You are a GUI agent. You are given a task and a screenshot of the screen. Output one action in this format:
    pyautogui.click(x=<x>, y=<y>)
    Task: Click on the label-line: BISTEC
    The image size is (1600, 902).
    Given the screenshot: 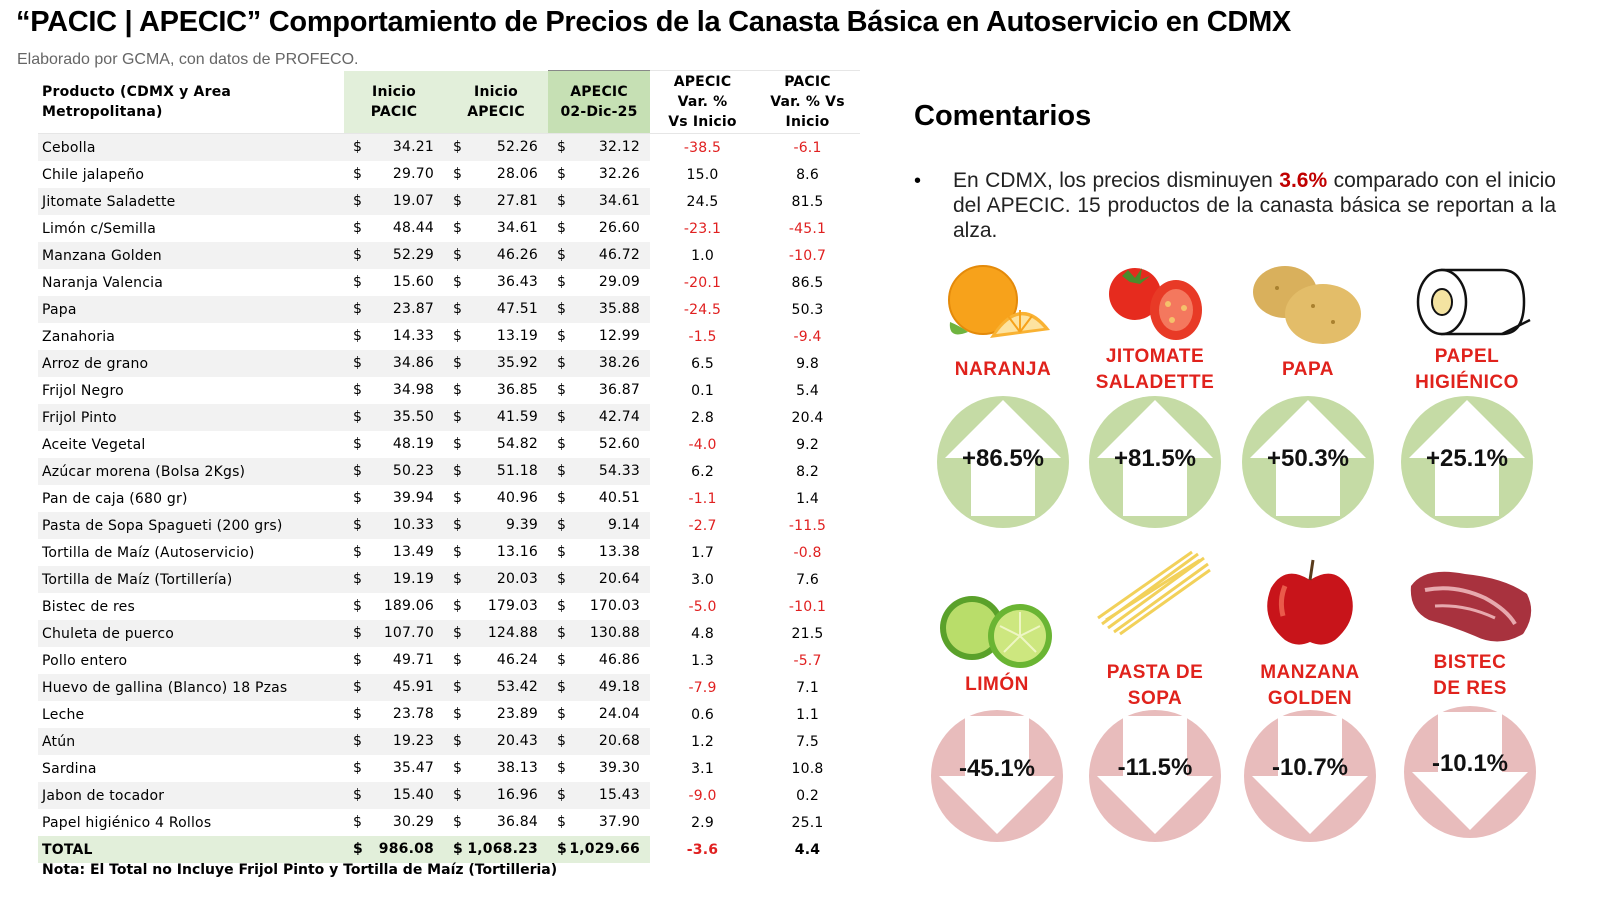 What is the action you would take?
    pyautogui.click(x=1470, y=662)
    